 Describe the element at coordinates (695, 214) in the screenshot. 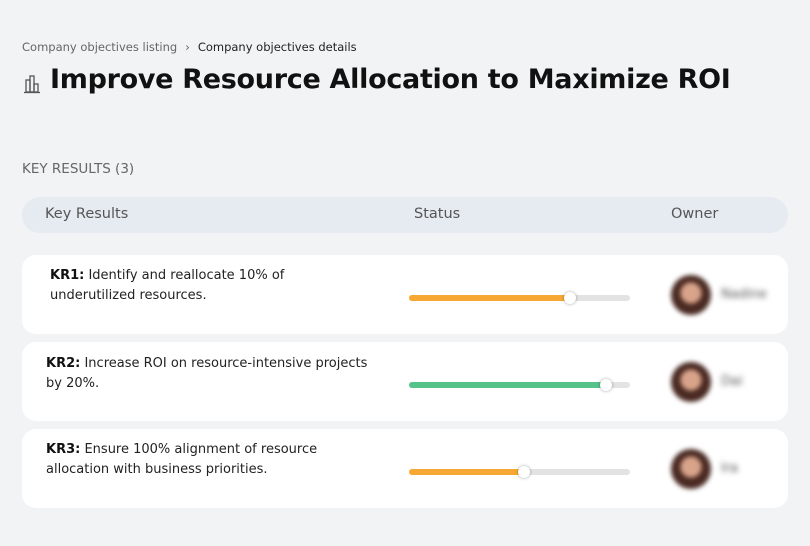

I see `column-header: Owner` at that location.